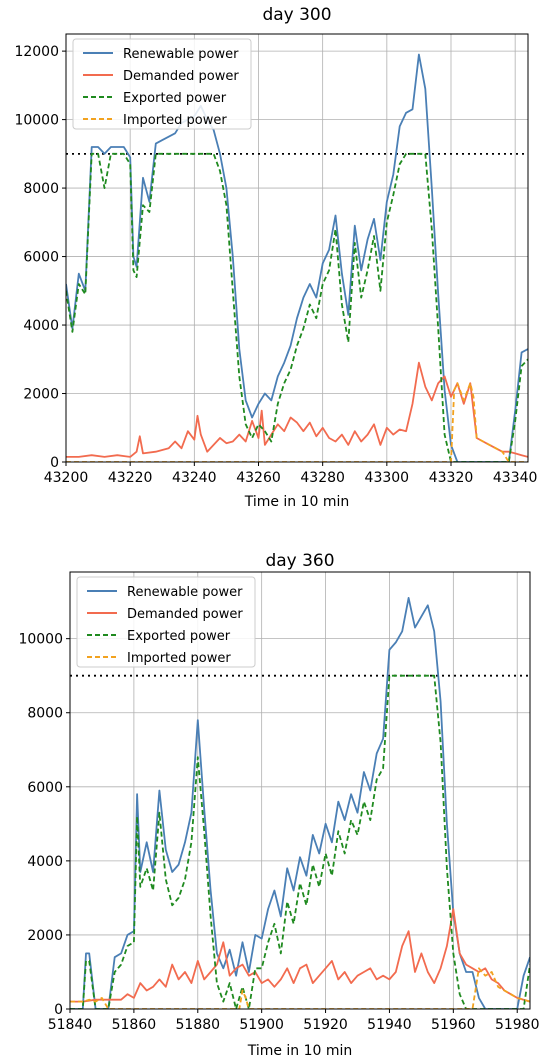 Image resolution: width=550 pixels, height=1063 pixels. Describe the element at coordinates (453, 1025) in the screenshot. I see `x-tick-label: 51960` at that location.